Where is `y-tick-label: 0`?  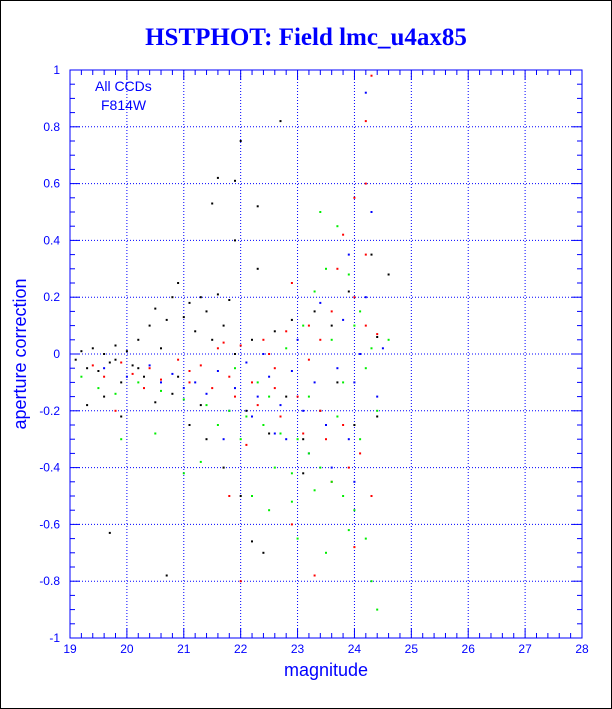
y-tick-label: 0 is located at coordinates (56, 354).